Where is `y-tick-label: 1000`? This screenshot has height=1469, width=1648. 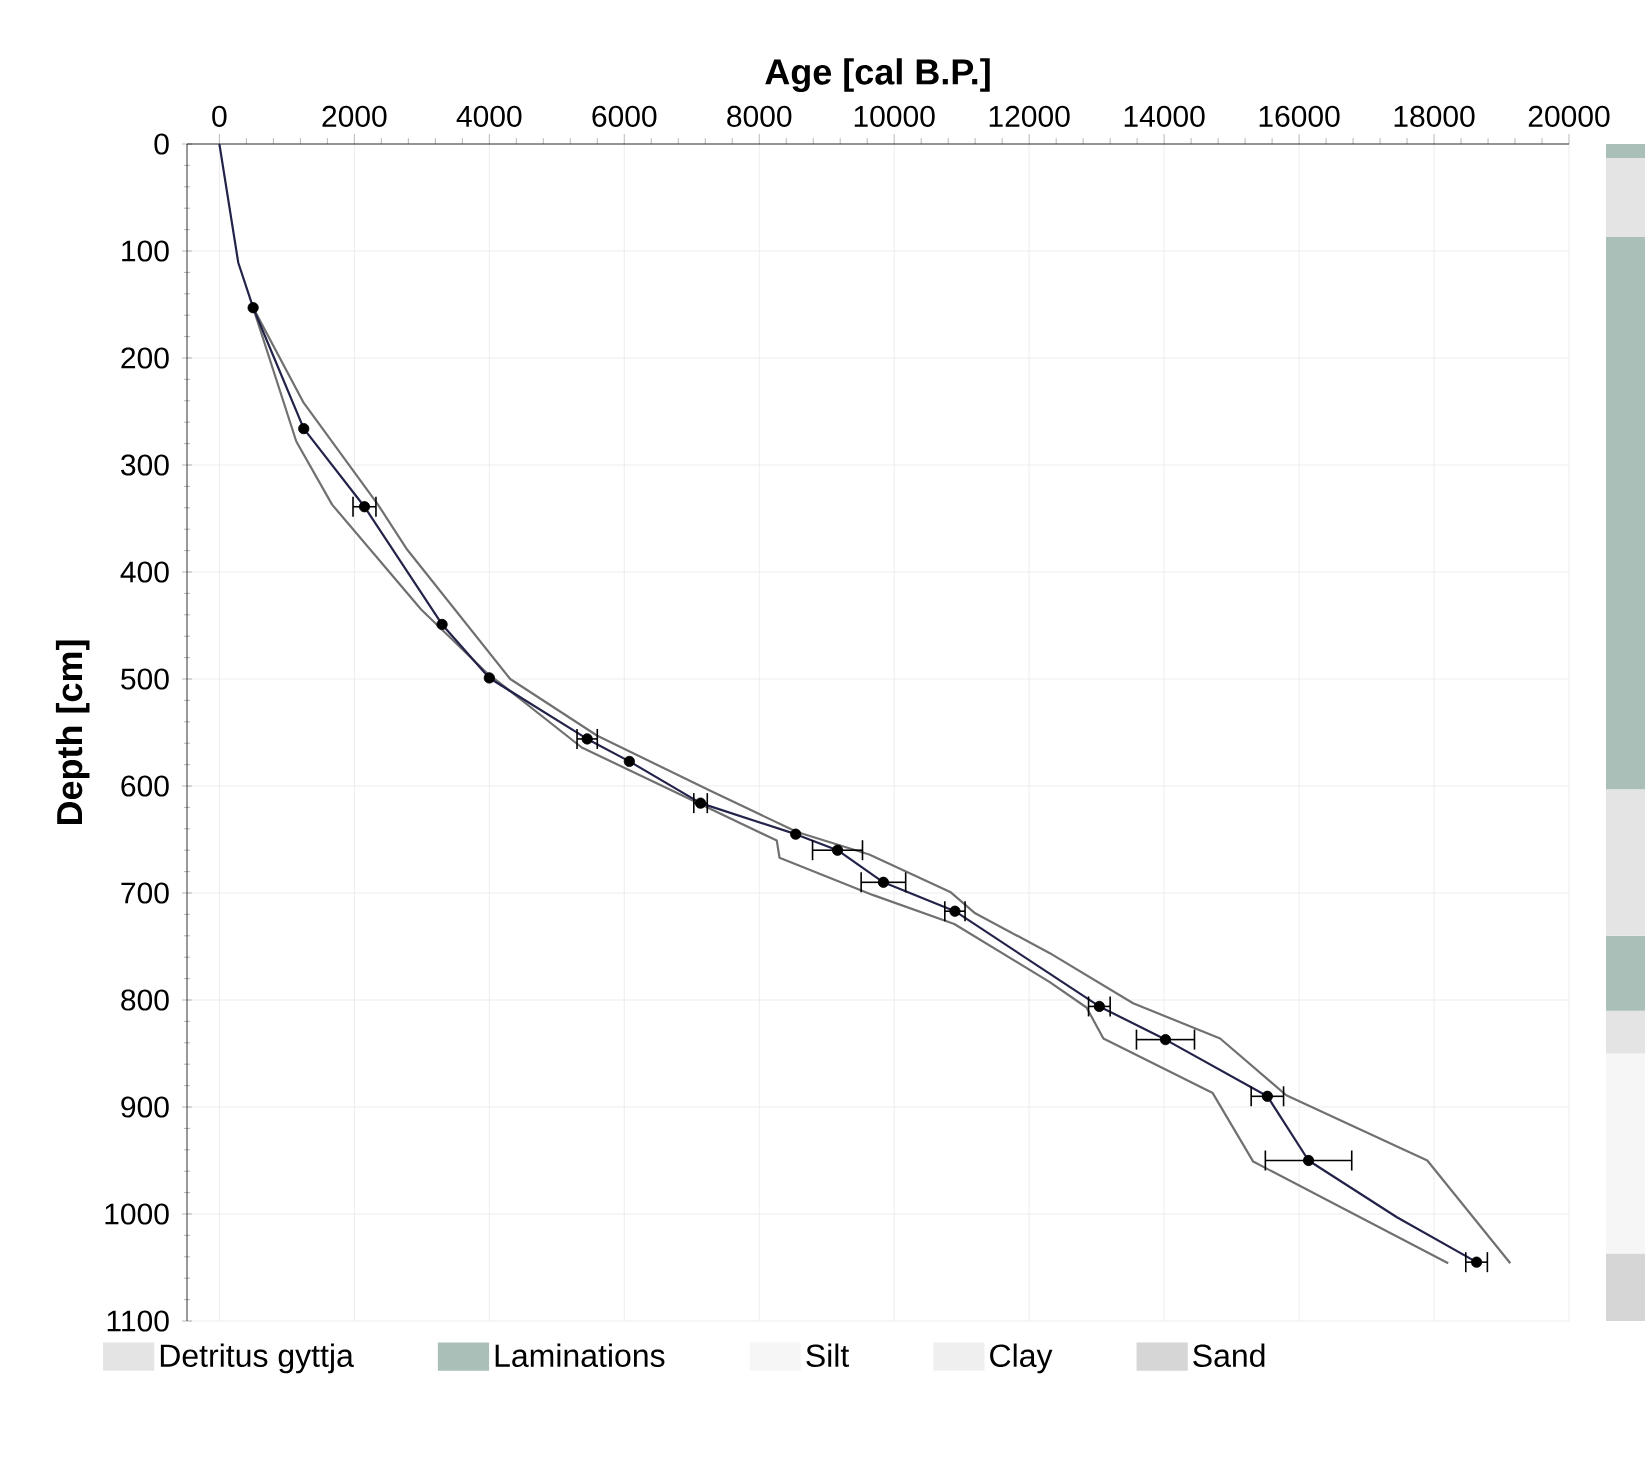 y-tick-label: 1000 is located at coordinates (137, 1214).